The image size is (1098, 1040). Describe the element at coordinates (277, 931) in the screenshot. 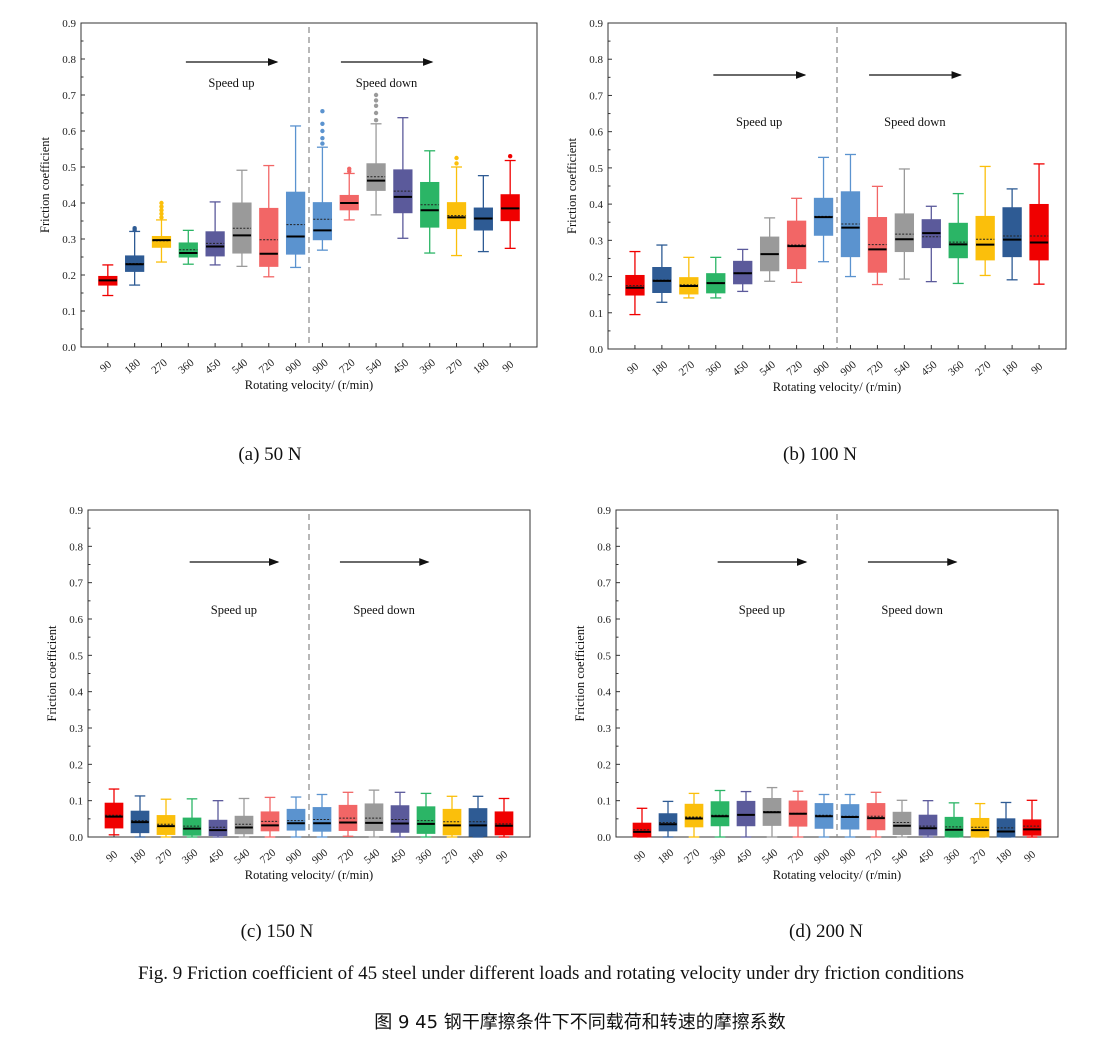

I see `subtitle-c: (c) 150 N` at that location.